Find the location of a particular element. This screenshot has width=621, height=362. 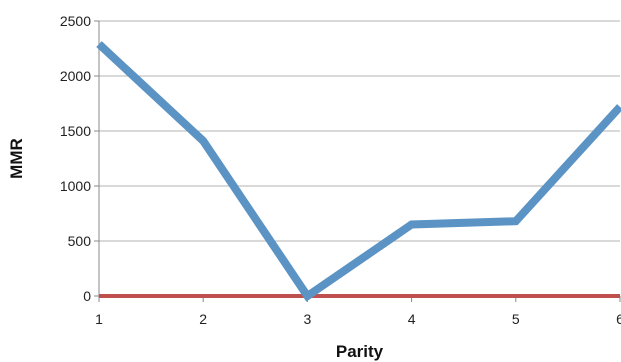

x-tick-label: 2 is located at coordinates (203, 319).